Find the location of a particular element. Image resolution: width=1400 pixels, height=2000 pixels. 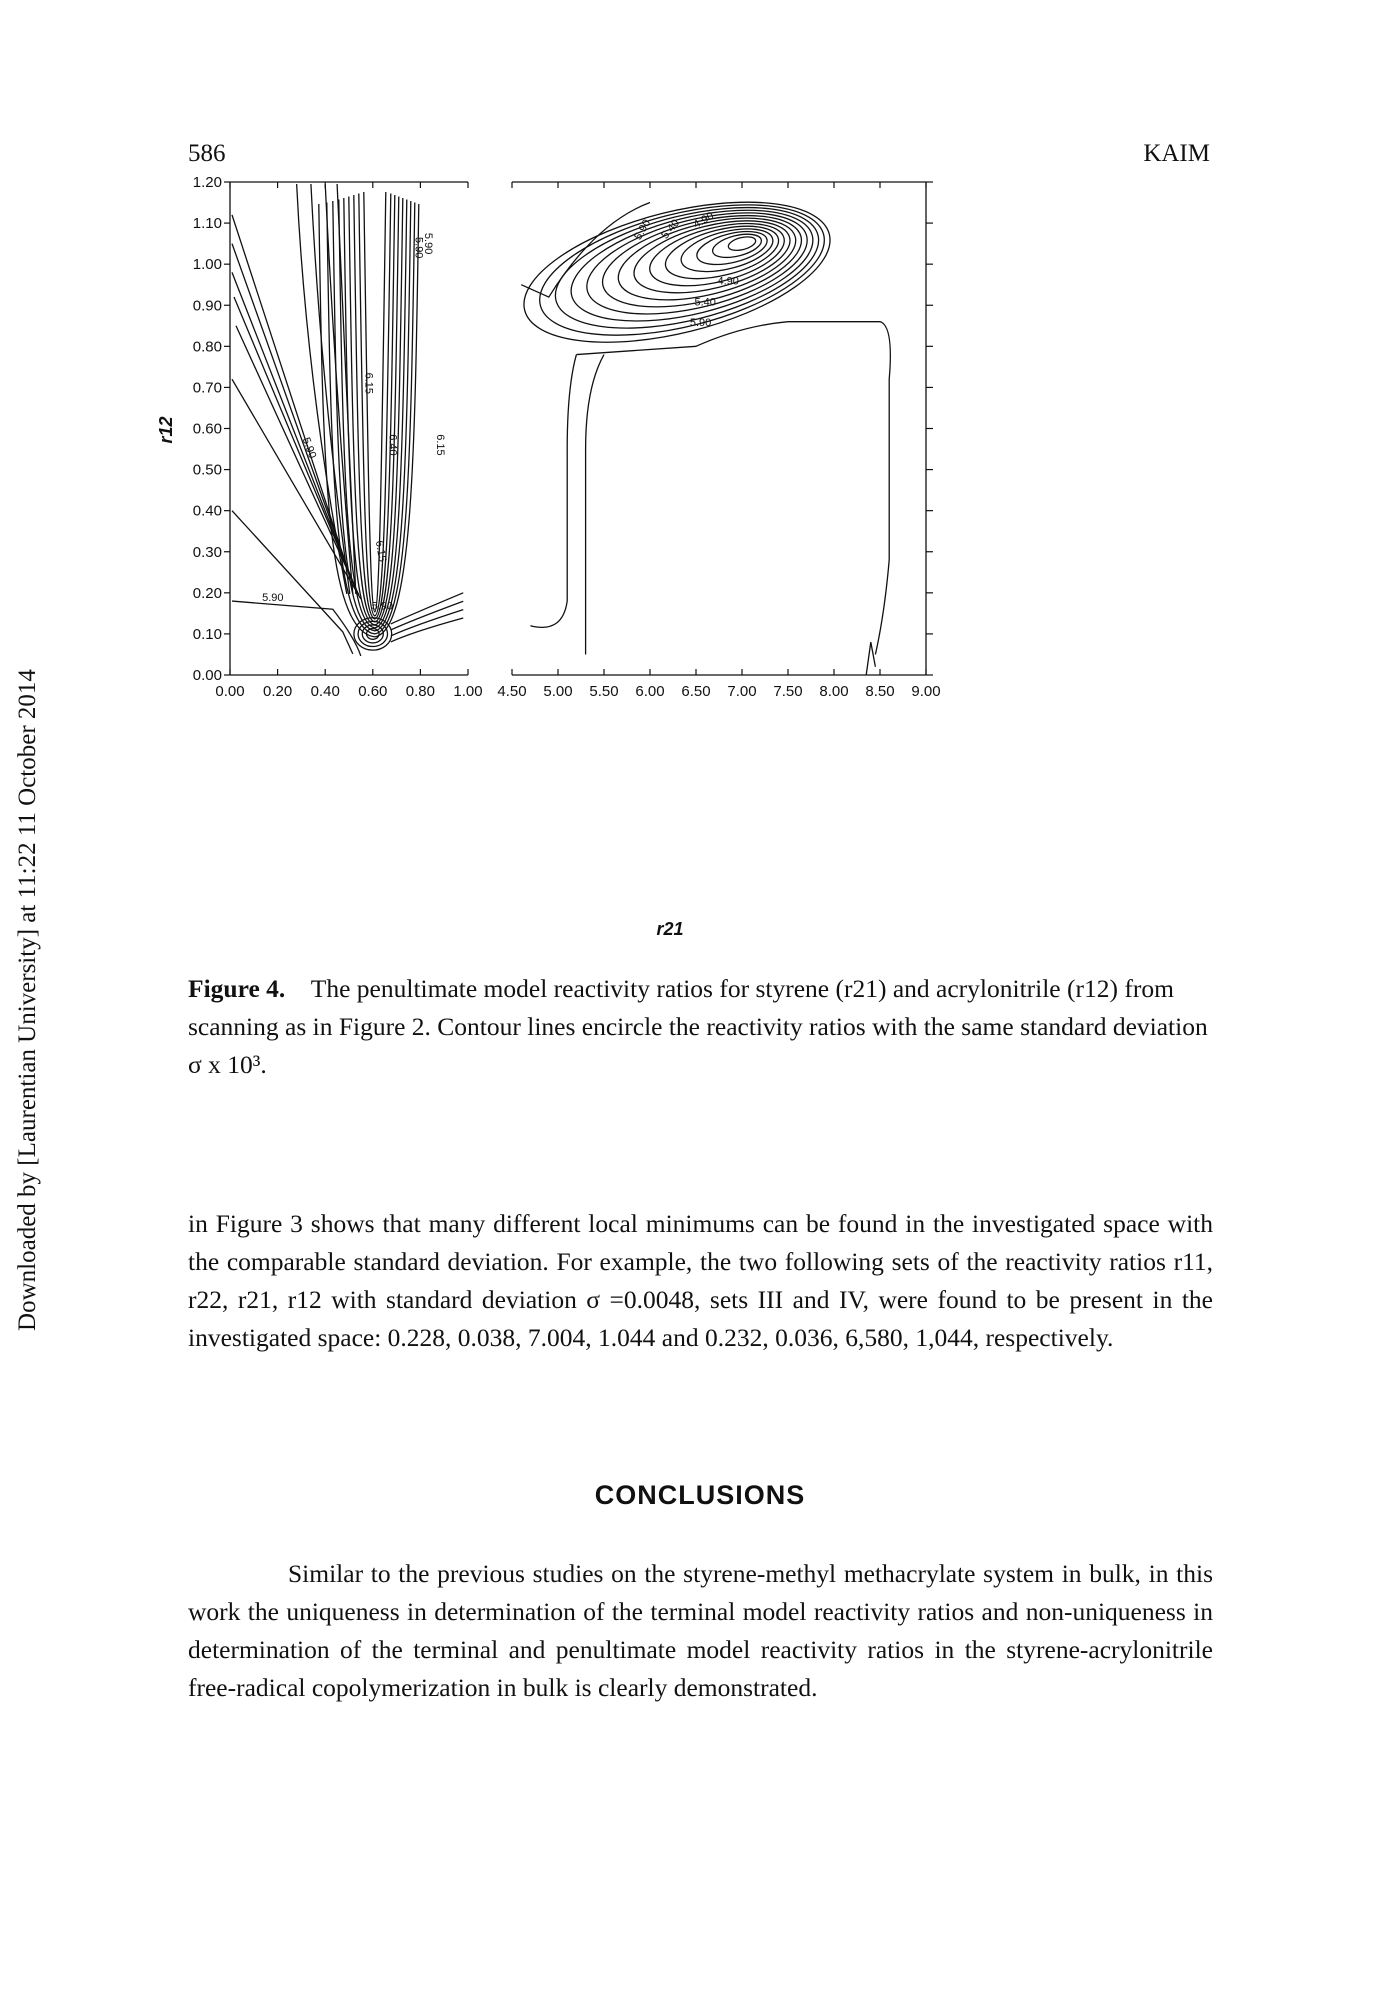

left-panel-contours is located at coordinates (347, 420).